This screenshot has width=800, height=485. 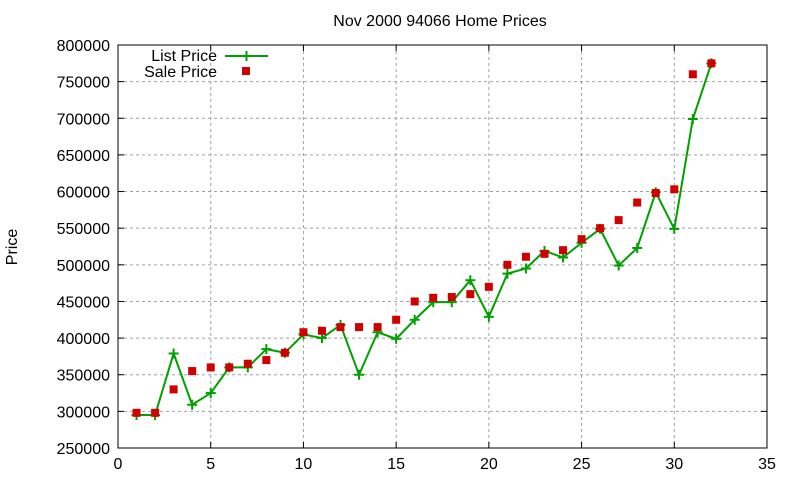 I want to click on x-tick-label: 10, so click(x=304, y=464).